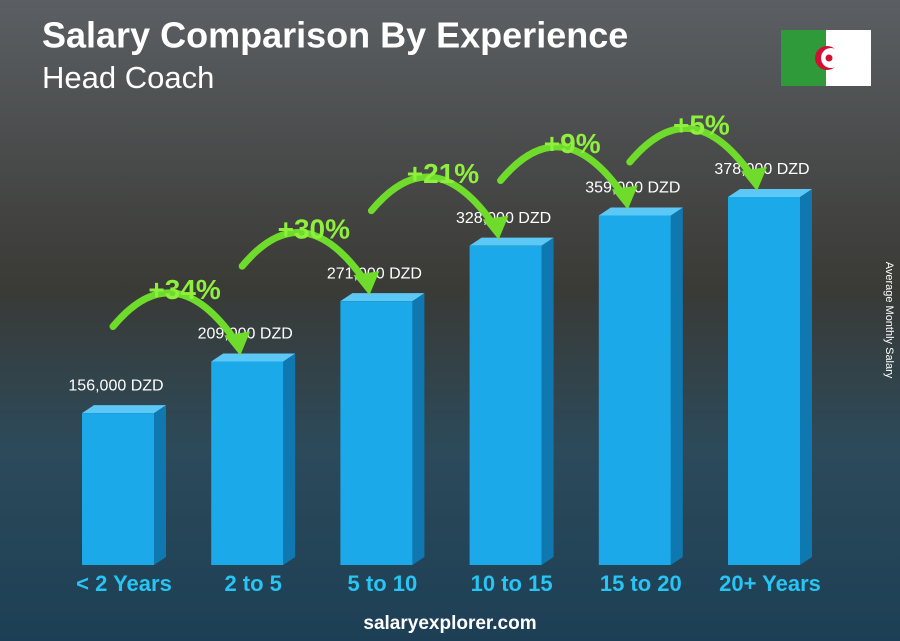 The width and height of the screenshot is (900, 641). I want to click on x-tick-label: 15 to 20, so click(641, 583).